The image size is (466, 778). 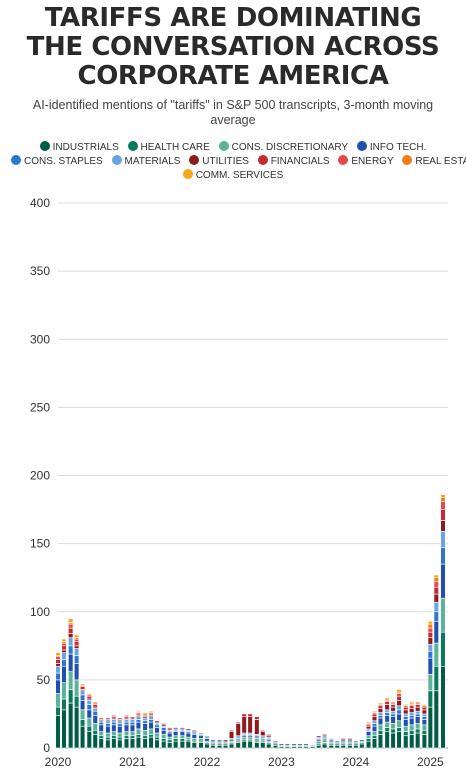 What do you see at coordinates (219, 162) in the screenshot?
I see `legend-item-utilities: UTILITIES` at bounding box center [219, 162].